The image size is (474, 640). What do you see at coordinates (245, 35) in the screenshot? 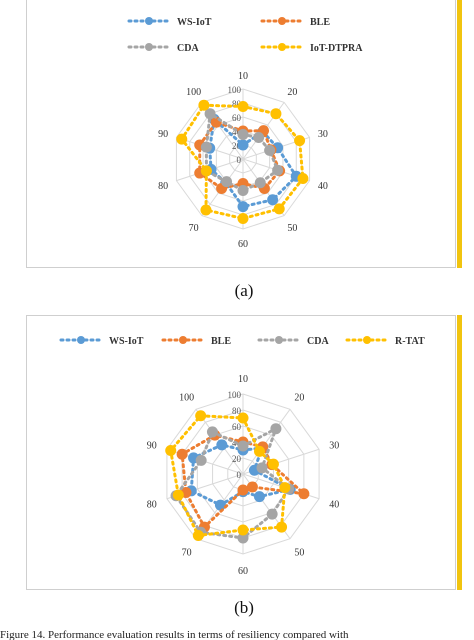
I see `legend: WS-IoT BLE CDA IoT-DTPRA` at bounding box center [245, 35].